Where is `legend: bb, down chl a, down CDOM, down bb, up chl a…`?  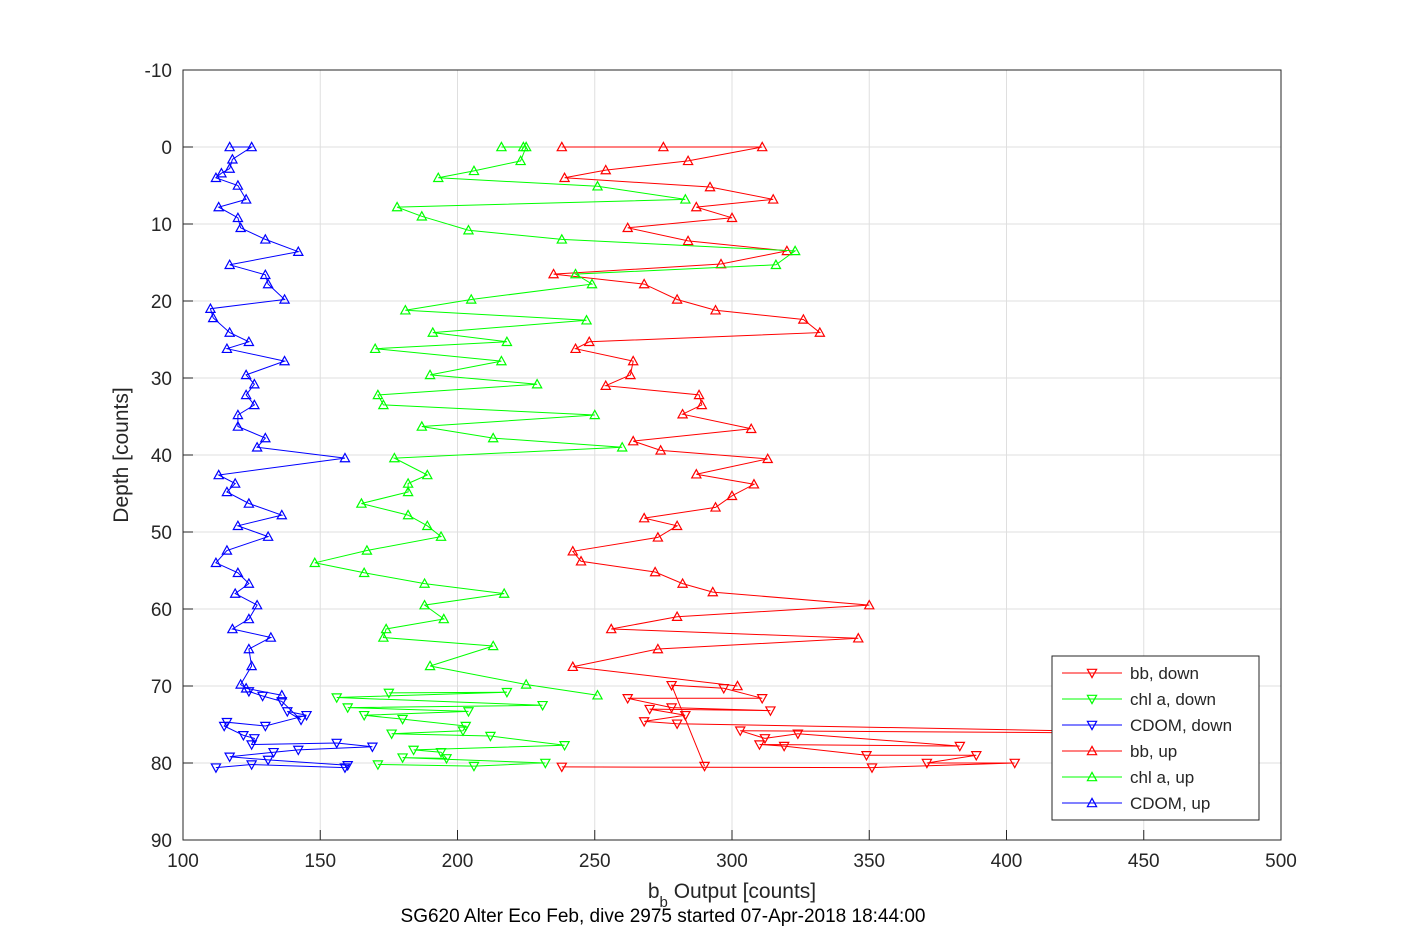 legend: bb, down chl a, down CDOM, down bb, up chl a… is located at coordinates (1155, 738).